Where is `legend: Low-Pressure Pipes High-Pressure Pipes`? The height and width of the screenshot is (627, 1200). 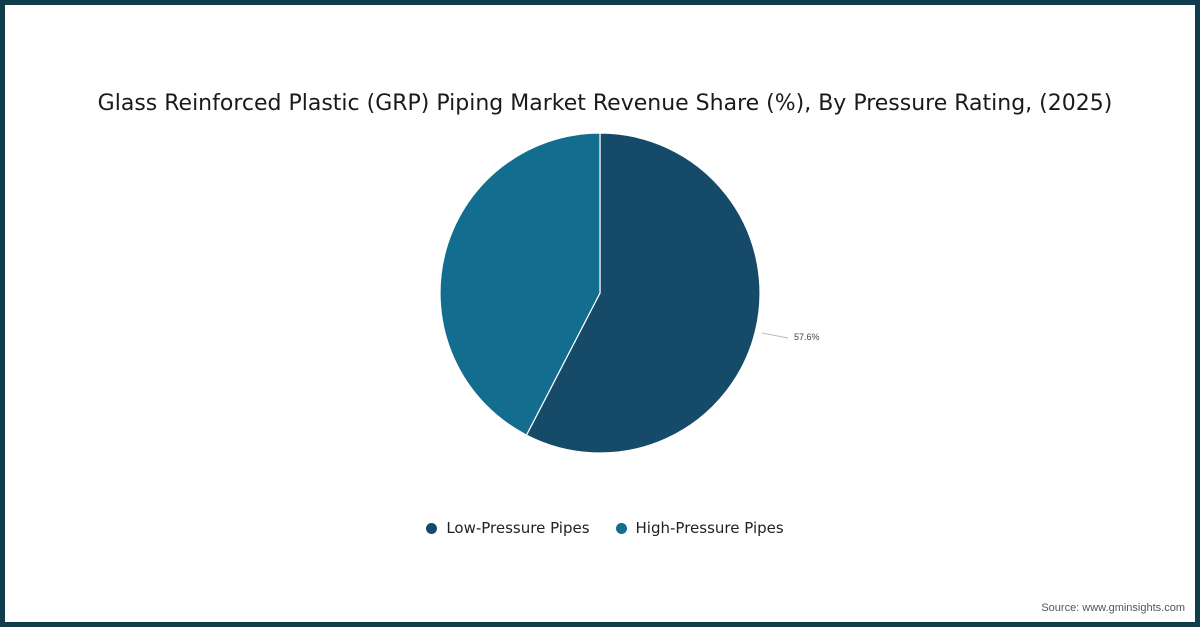
legend: Low-Pressure Pipes High-Pressure Pipes is located at coordinates (602, 528).